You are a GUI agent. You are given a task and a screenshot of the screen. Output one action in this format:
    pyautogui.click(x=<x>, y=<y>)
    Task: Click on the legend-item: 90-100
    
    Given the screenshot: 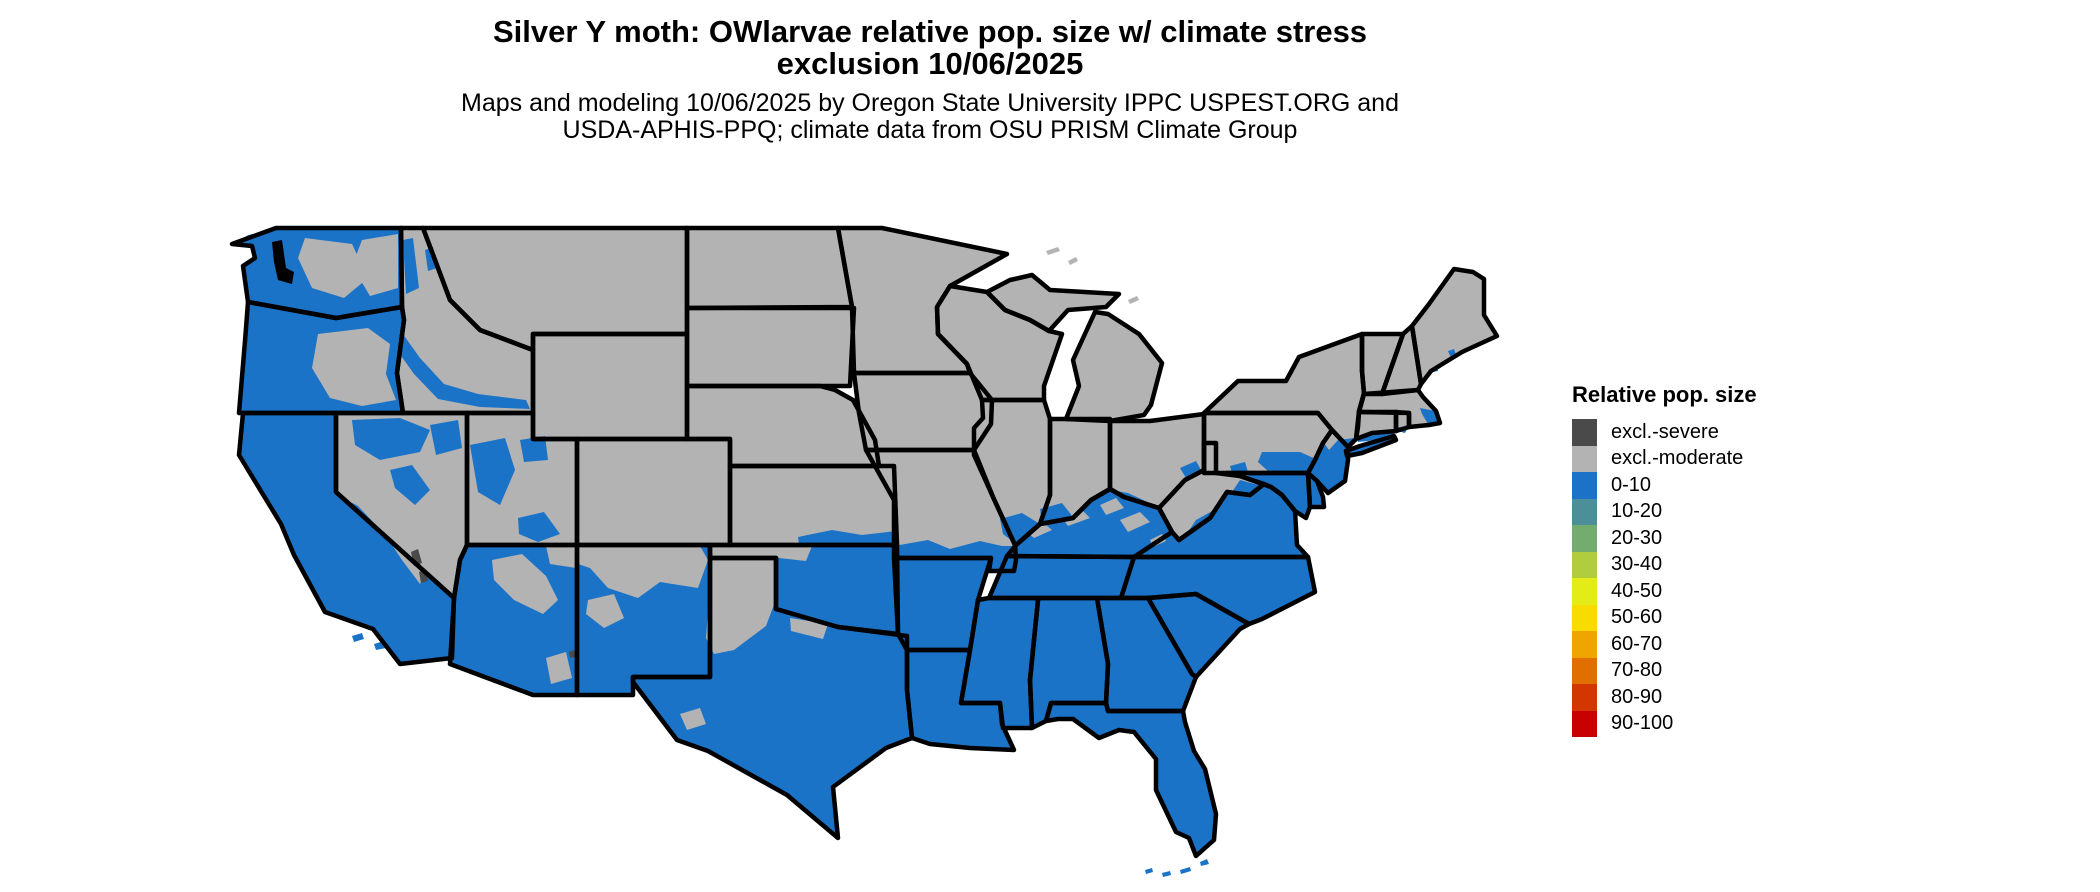 What is the action you would take?
    pyautogui.click(x=1732, y=723)
    